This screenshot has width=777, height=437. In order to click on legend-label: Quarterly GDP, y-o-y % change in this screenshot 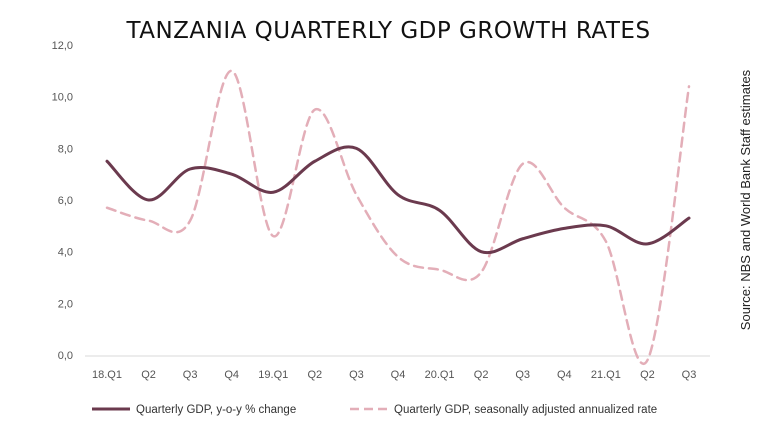, I will do `click(216, 410)`.